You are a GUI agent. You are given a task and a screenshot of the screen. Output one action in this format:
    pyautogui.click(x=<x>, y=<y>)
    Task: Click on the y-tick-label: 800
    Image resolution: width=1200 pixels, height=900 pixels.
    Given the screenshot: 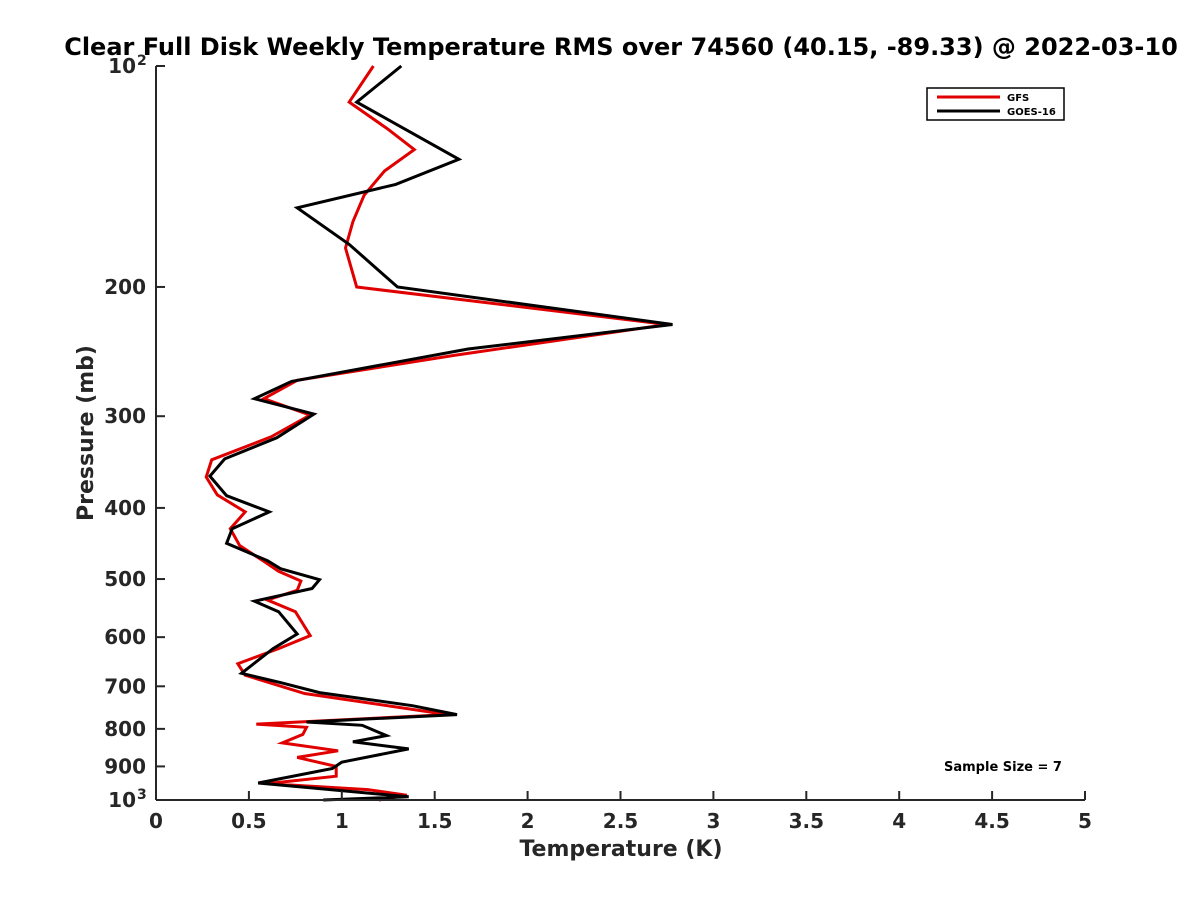 What is the action you would take?
    pyautogui.click(x=125, y=729)
    